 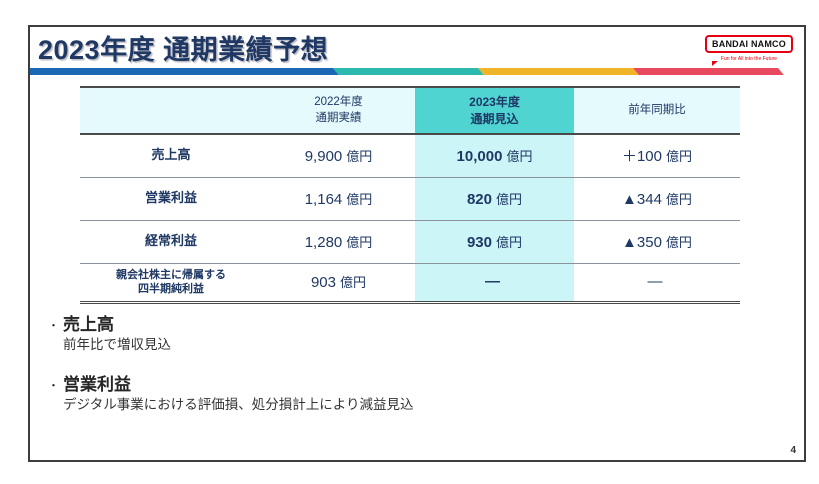 I want to click on yoy-cell: ▲350 億円, so click(x=657, y=241).